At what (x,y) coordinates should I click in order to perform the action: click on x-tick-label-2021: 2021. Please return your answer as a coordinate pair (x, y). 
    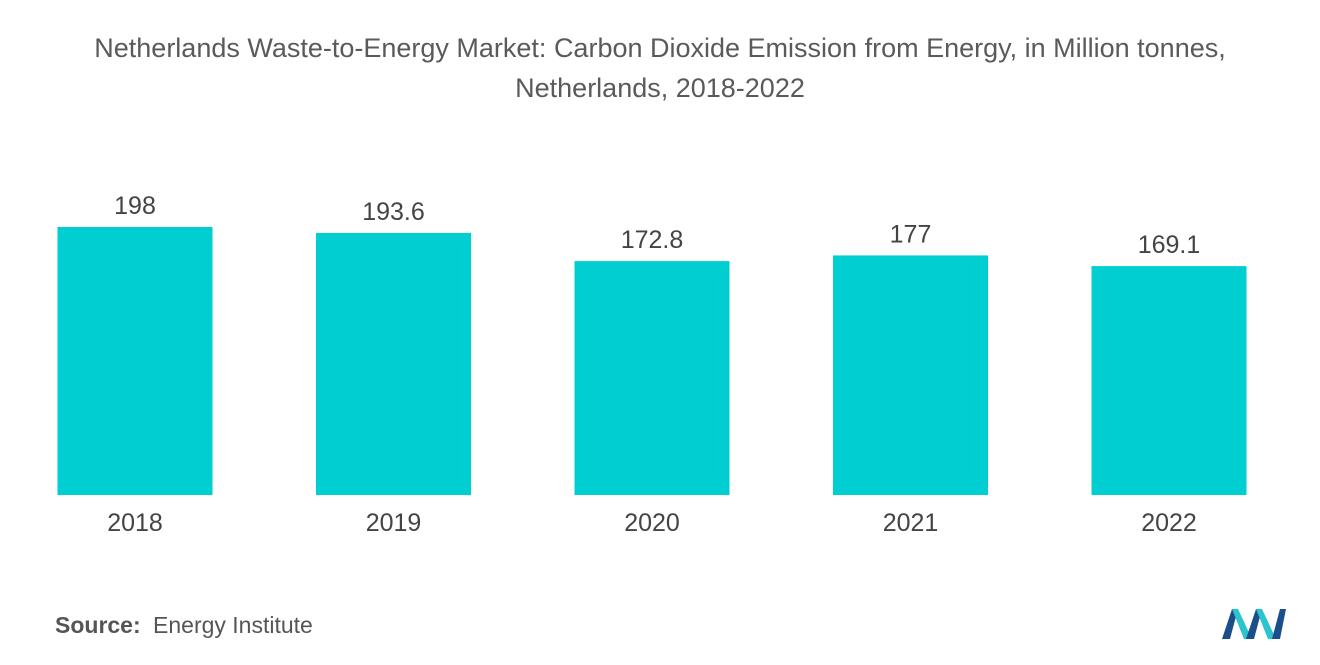
    Looking at the image, I should click on (911, 523).